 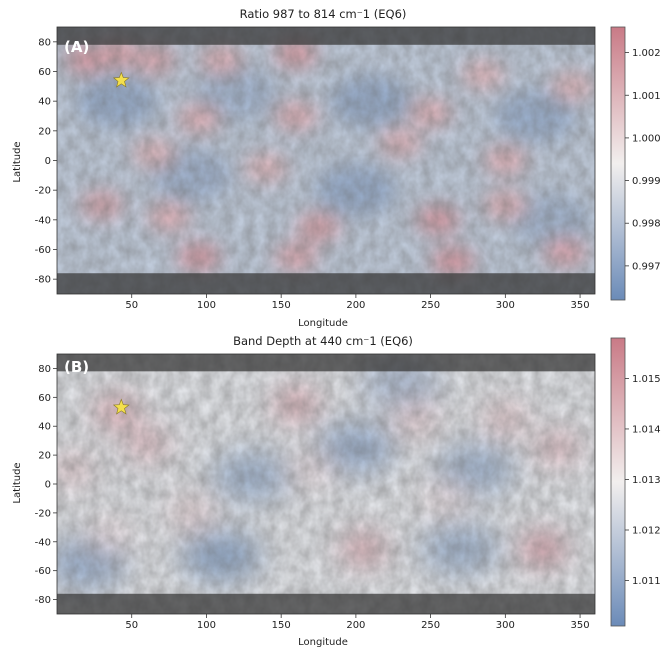 What do you see at coordinates (646, 581) in the screenshot?
I see `colorbar-tick-label: 1.011` at bounding box center [646, 581].